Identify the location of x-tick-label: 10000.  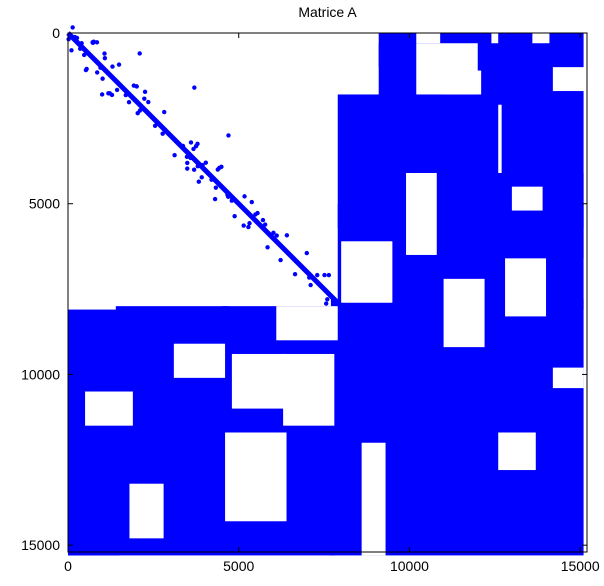
(409, 566).